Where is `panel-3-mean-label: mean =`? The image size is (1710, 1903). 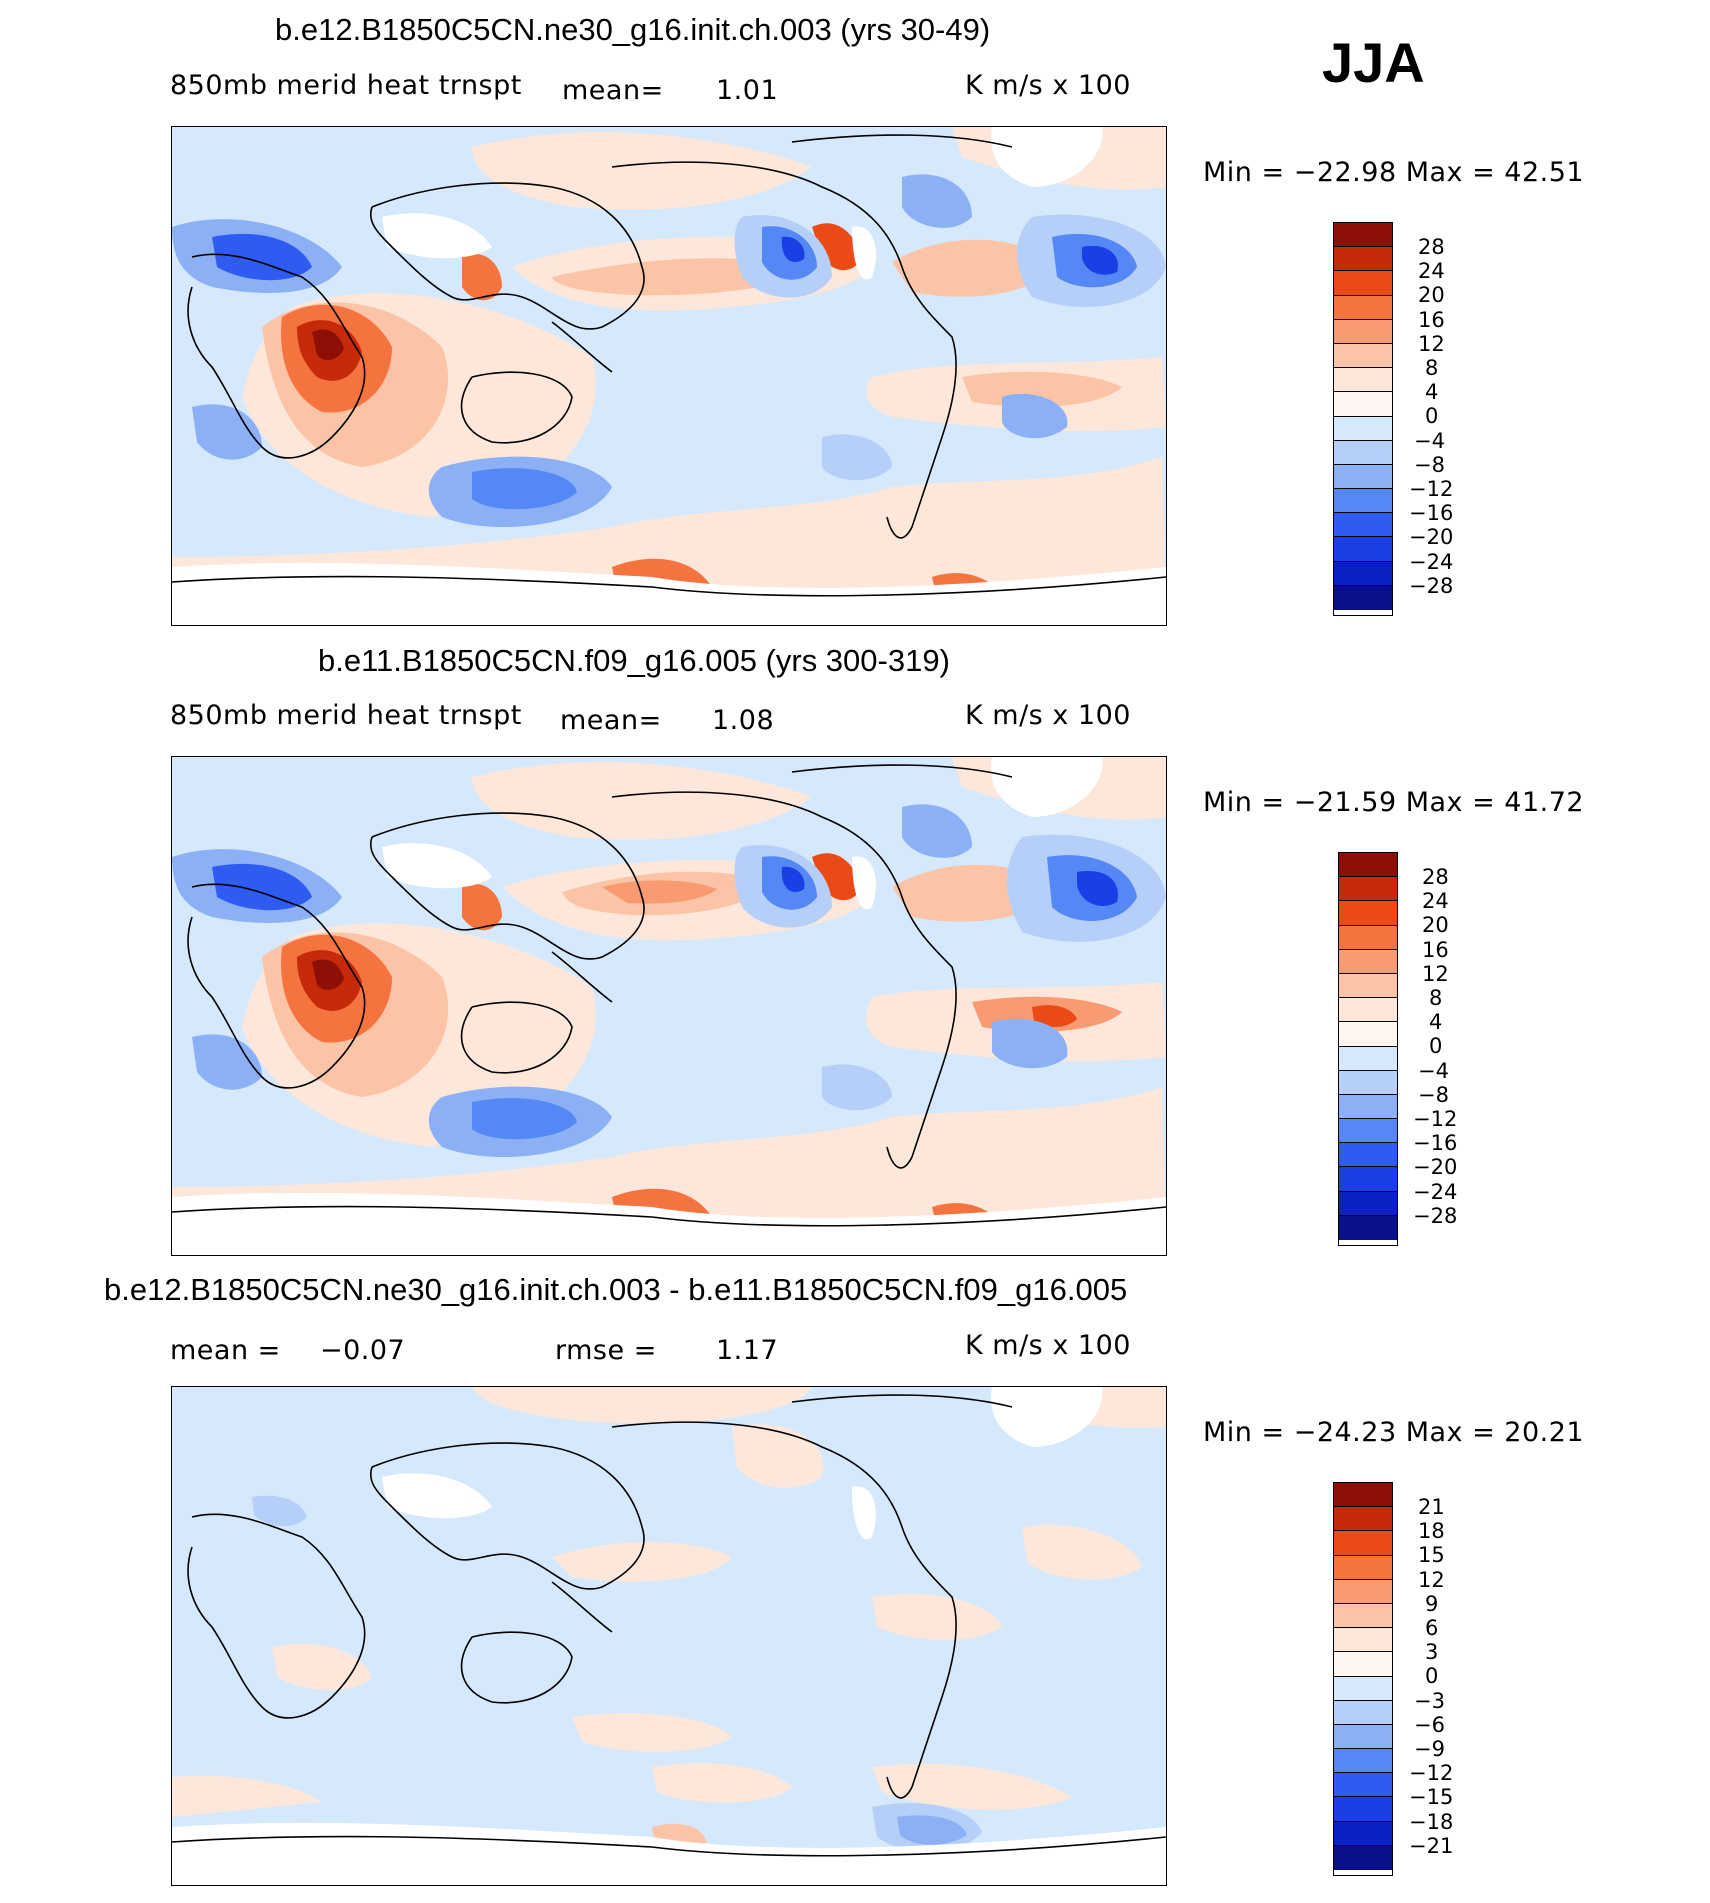 panel-3-mean-label: mean = is located at coordinates (225, 1350).